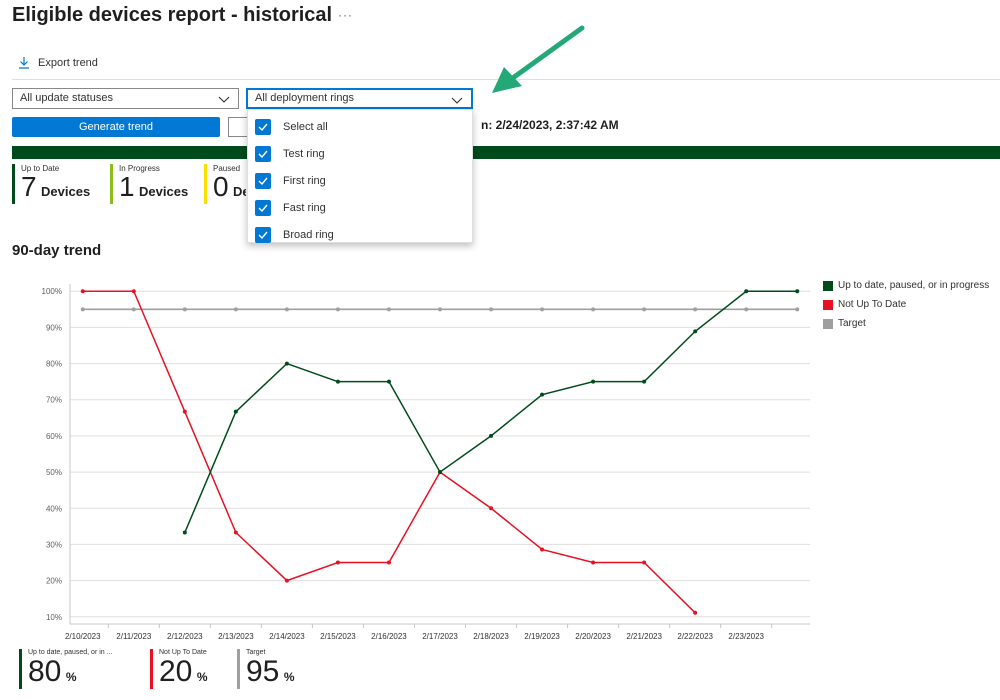  I want to click on ring-option-label: Broad ring, so click(308, 234).